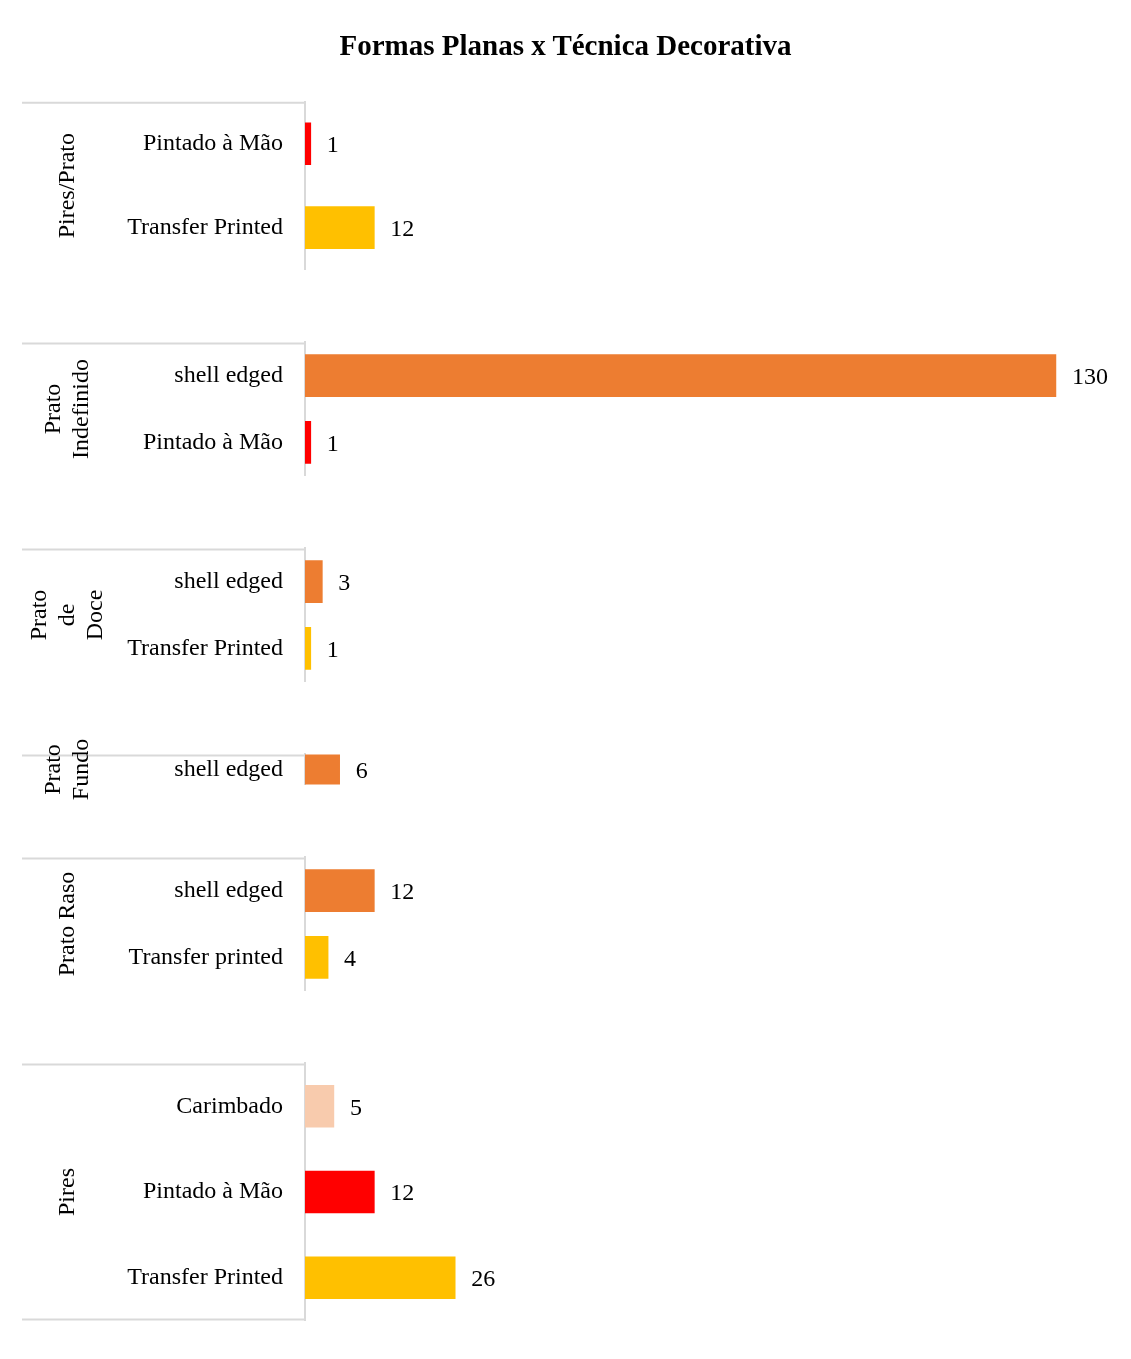  I want to click on data-label: 3, so click(344, 582).